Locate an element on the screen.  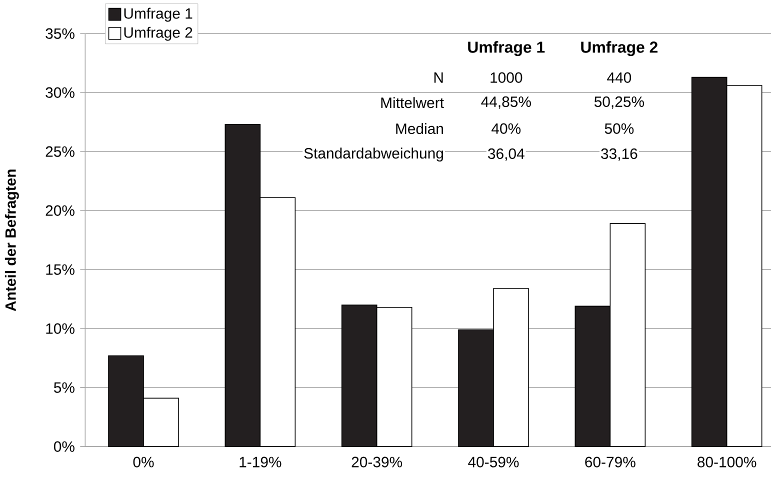
x-tick-label: 40-59% is located at coordinates (493, 462).